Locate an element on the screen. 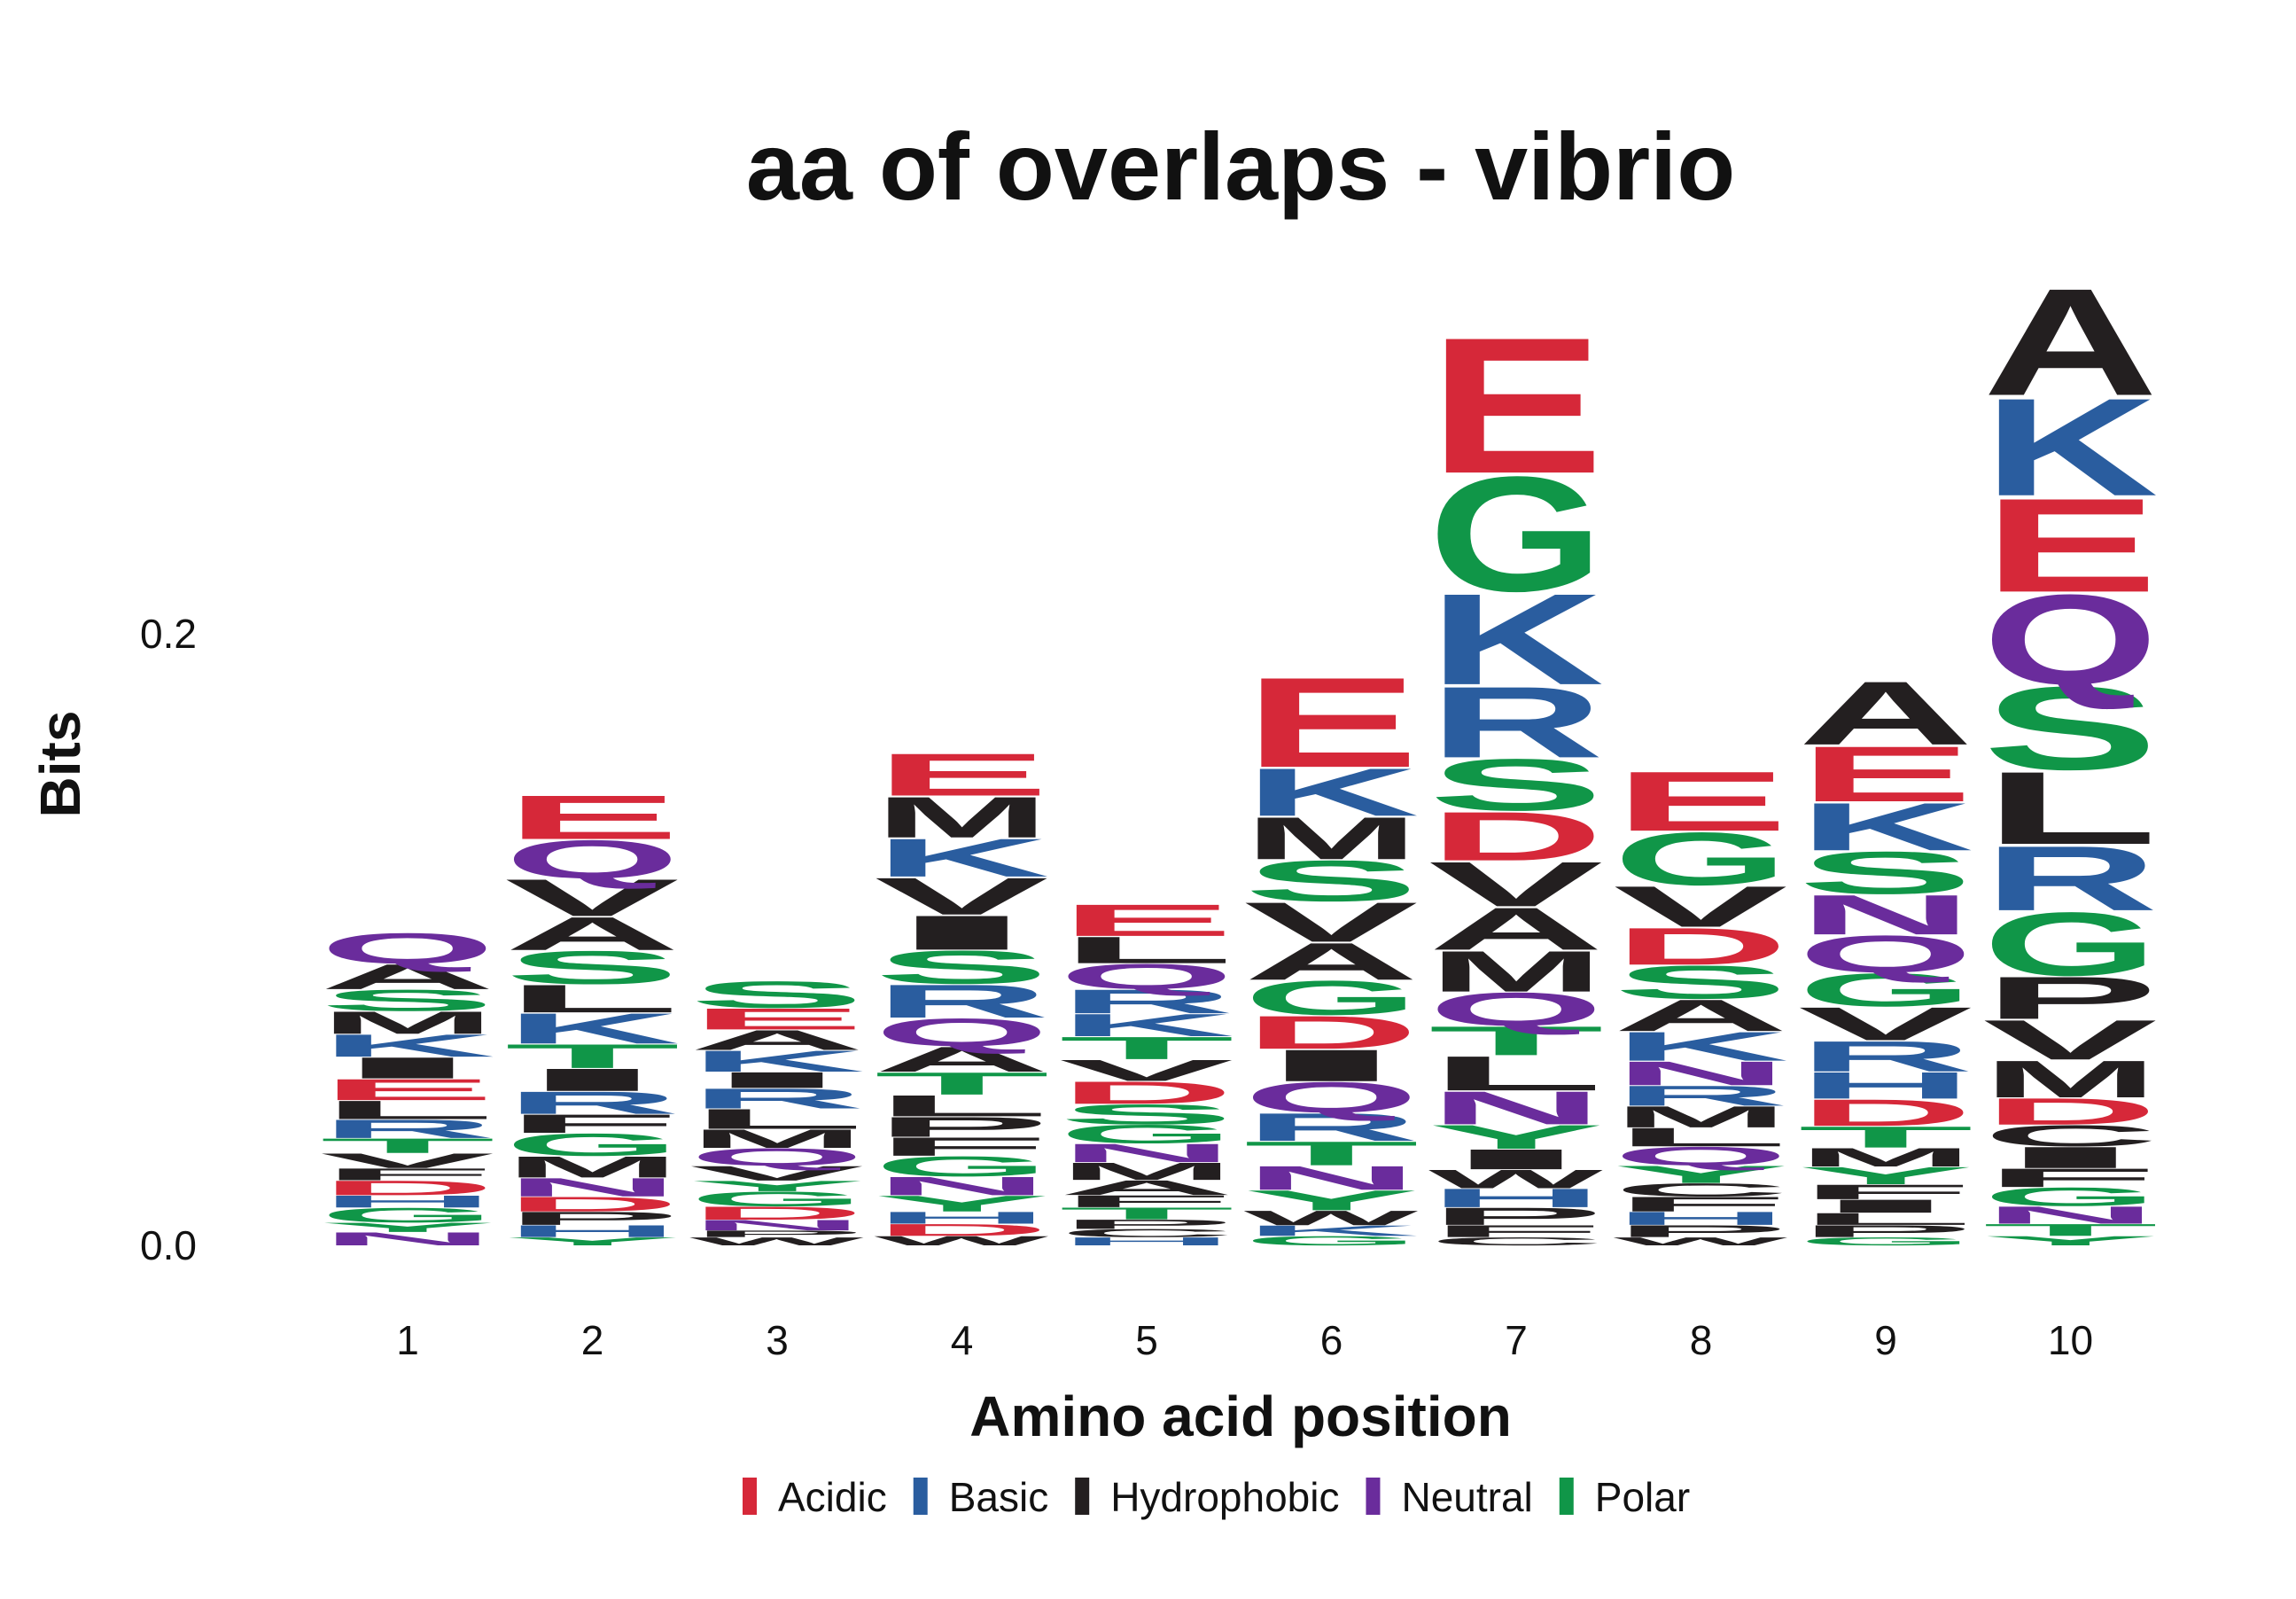 The image size is (2296, 1599). legend-label: Basic is located at coordinates (998, 1497).